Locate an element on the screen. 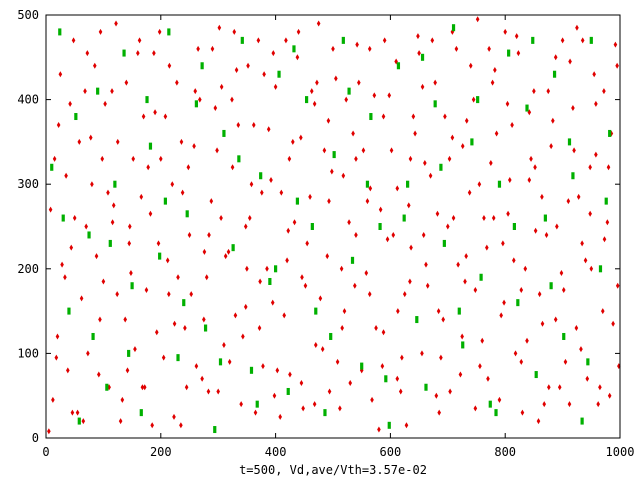 The height and width of the screenshot is (480, 640). x-tick-label: 200 is located at coordinates (161, 452).